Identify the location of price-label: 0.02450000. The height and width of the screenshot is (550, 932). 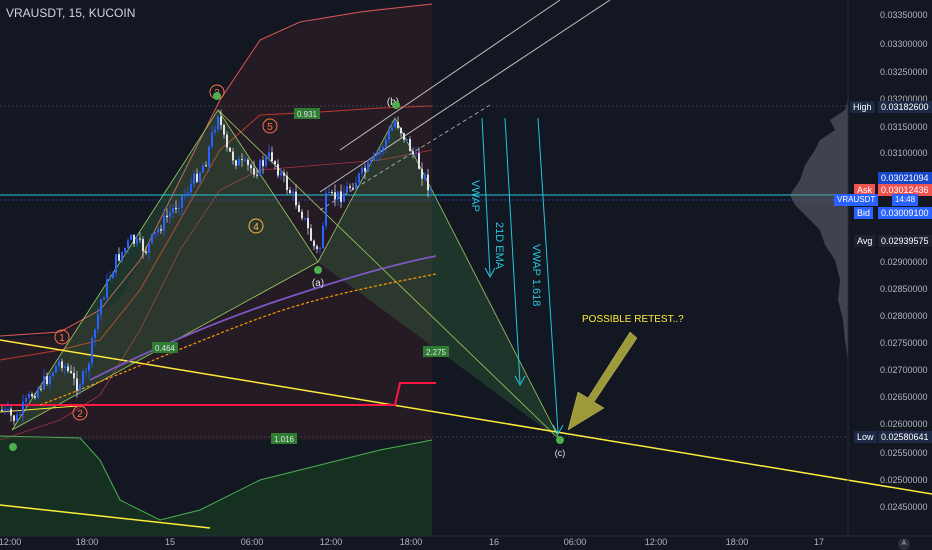
(904, 507).